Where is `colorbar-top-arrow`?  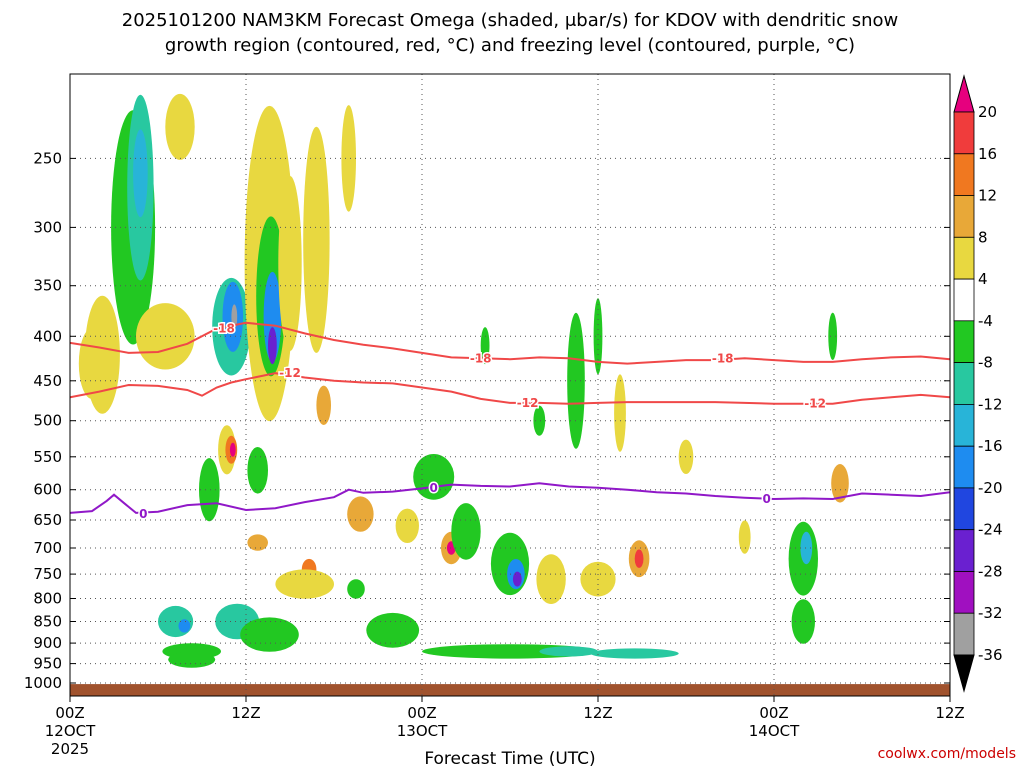 colorbar-top-arrow is located at coordinates (964, 93).